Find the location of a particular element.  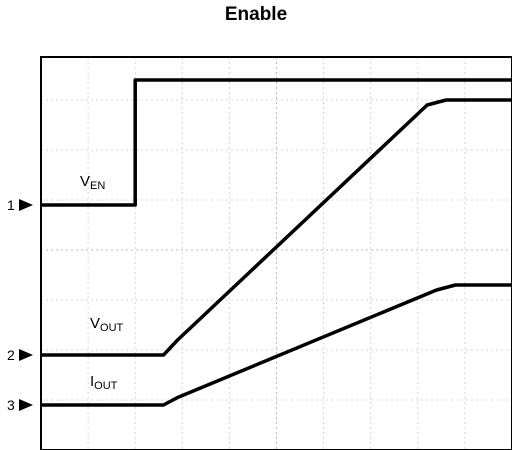

channel-marker-number: 2 is located at coordinates (11, 355).